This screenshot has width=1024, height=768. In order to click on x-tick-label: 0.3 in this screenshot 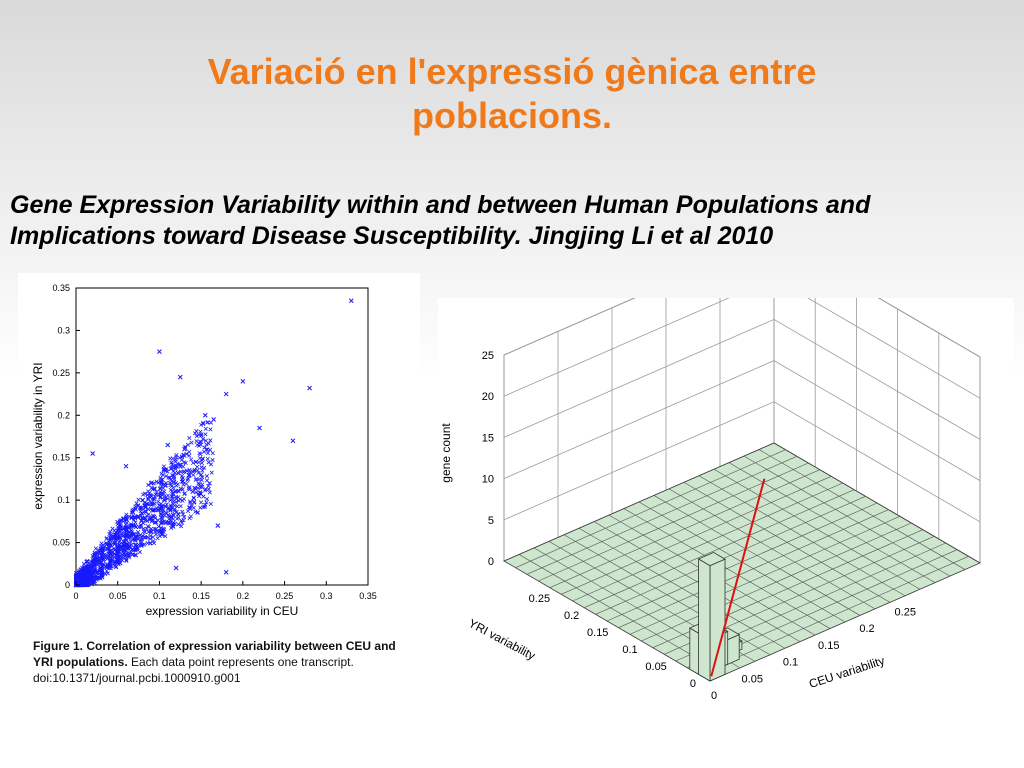, I will do `click(326, 596)`.